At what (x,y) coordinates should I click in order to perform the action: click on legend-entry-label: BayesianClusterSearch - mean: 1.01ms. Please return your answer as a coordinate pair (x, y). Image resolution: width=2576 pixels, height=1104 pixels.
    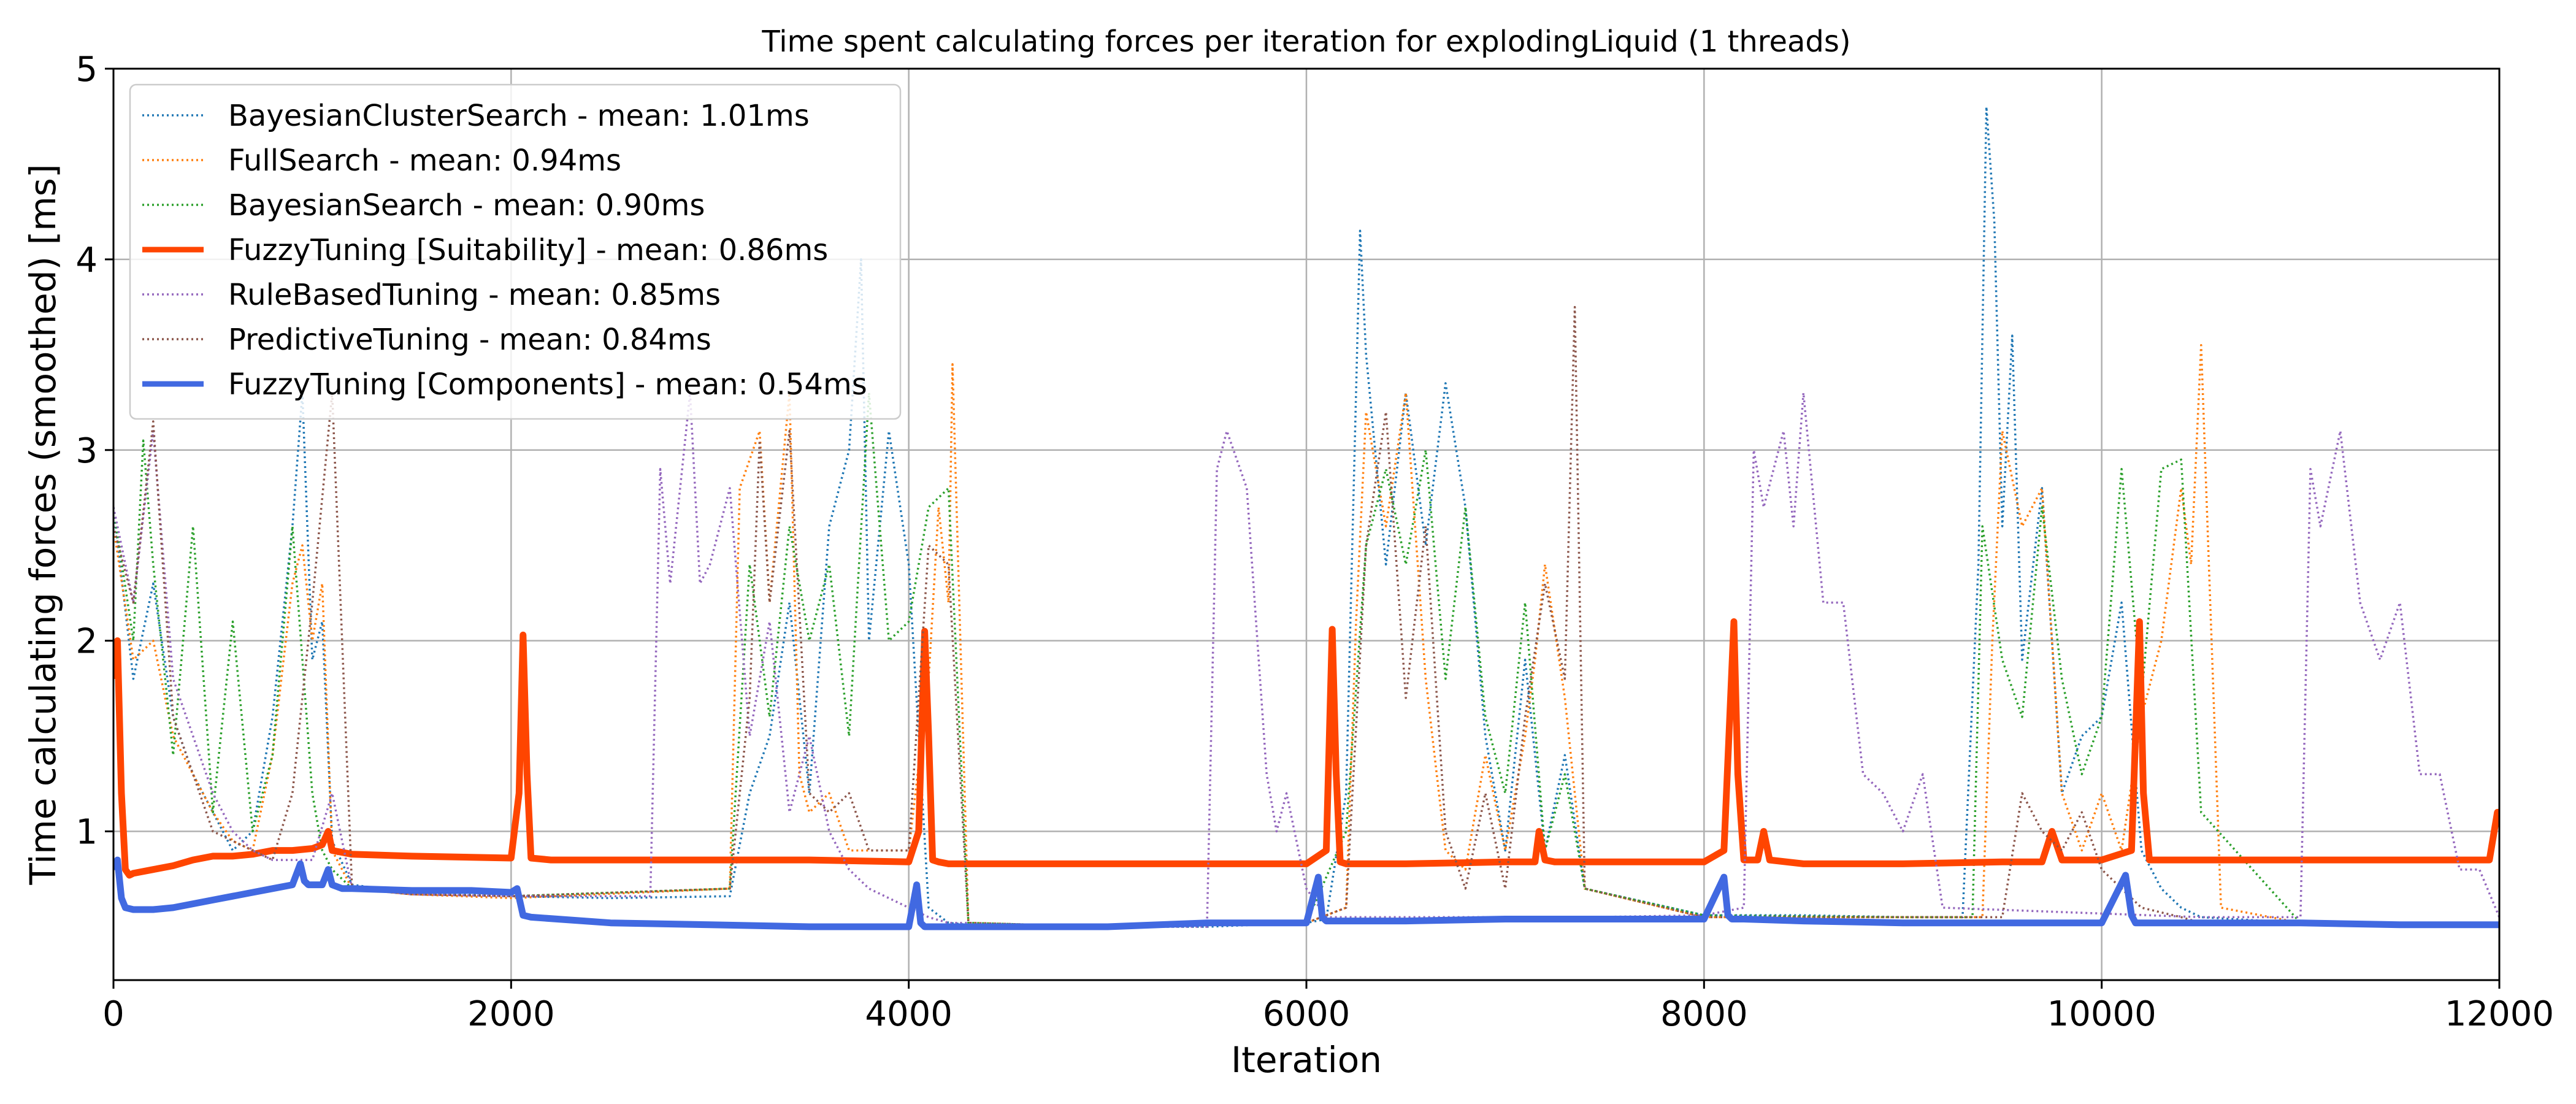
    Looking at the image, I should click on (519, 116).